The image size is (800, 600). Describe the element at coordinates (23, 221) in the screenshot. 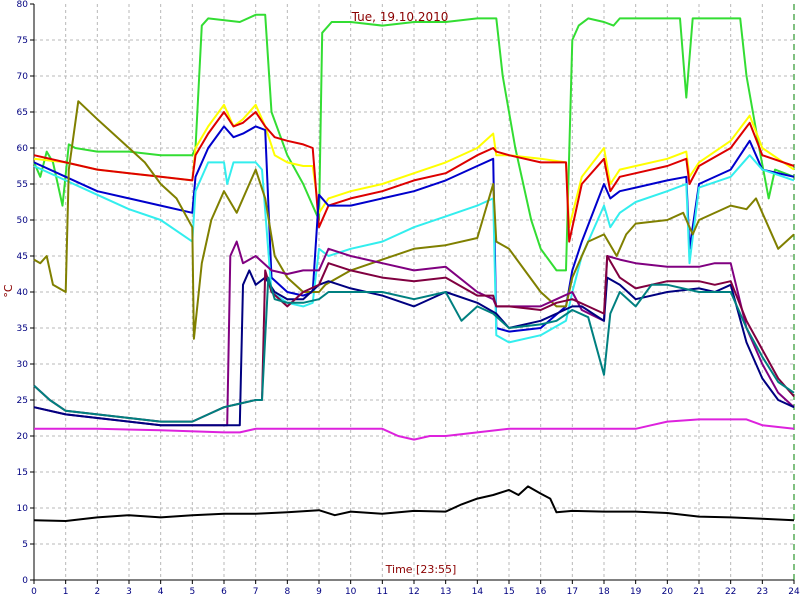

I see `y-tick-label: 50` at that location.